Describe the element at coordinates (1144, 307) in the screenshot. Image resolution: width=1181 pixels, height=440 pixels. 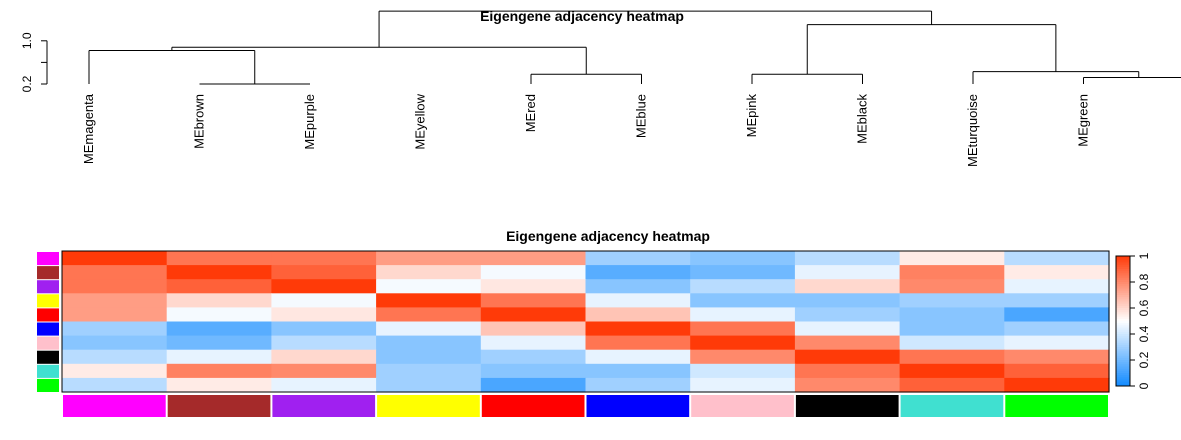
I see `colorbar-tick-label: 0.6` at that location.